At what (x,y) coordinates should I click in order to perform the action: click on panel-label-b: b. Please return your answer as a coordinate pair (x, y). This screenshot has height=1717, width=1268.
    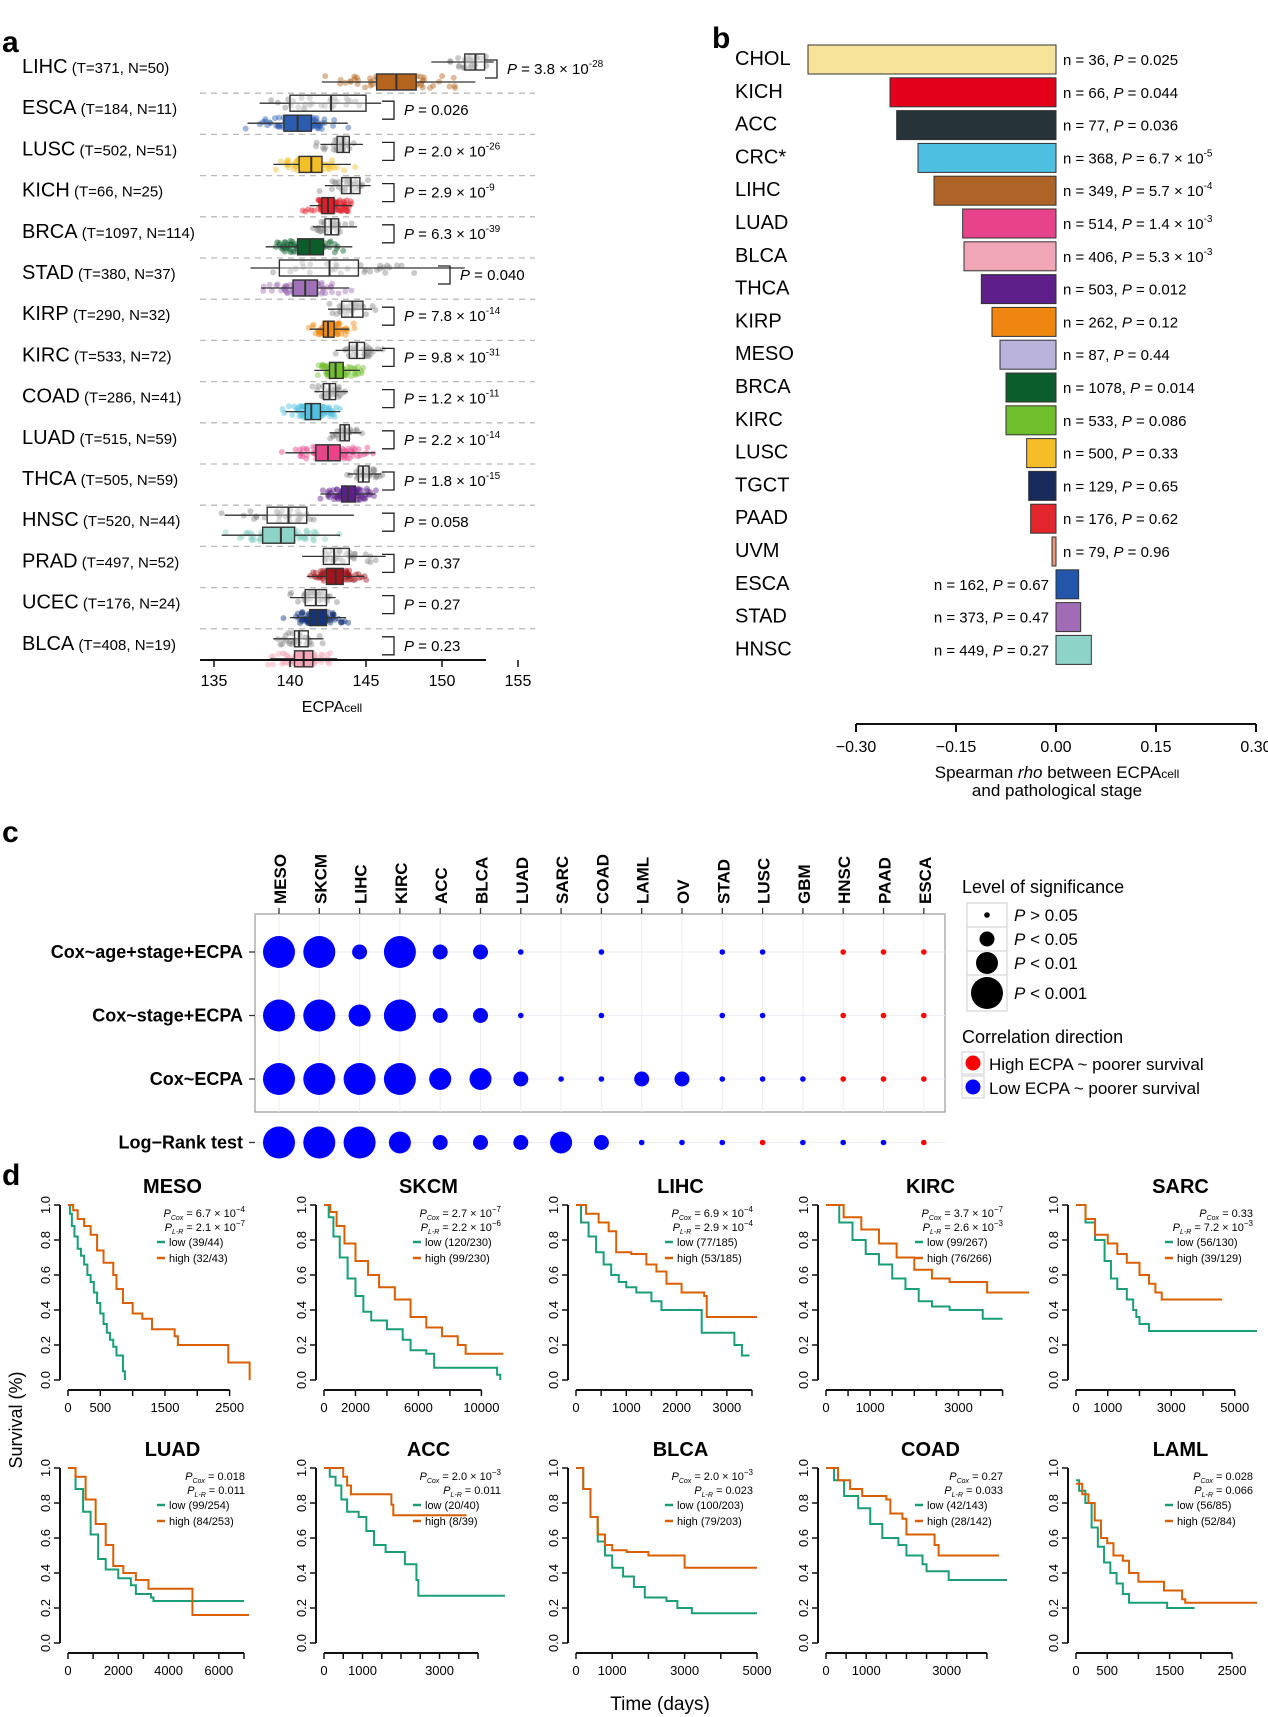
    Looking at the image, I should click on (721, 38).